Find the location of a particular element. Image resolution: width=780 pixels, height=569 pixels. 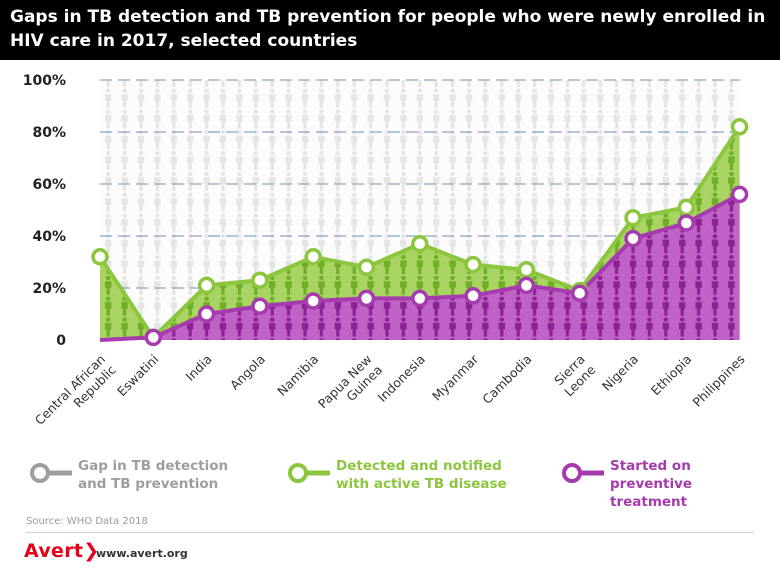

x-tick-label: Papua NewGuinea is located at coordinates (350, 387).